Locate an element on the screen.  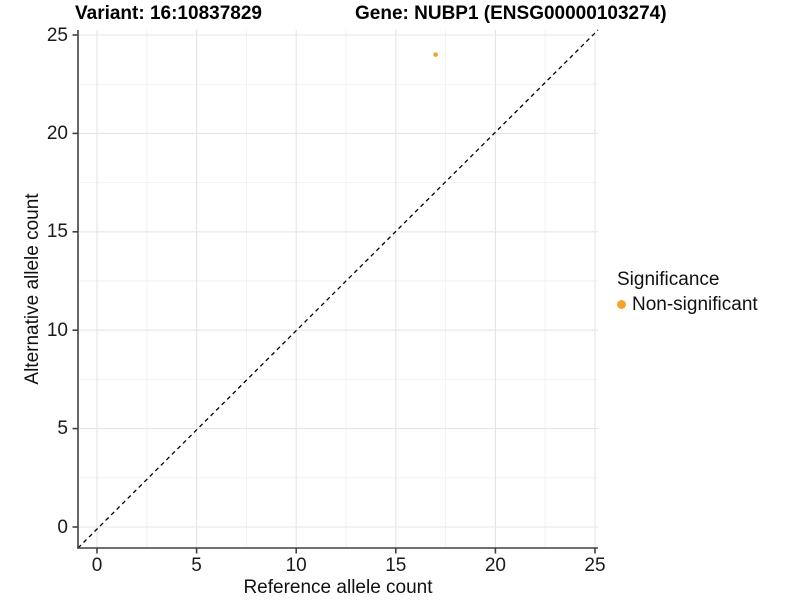
data-point is located at coordinates (435, 54).